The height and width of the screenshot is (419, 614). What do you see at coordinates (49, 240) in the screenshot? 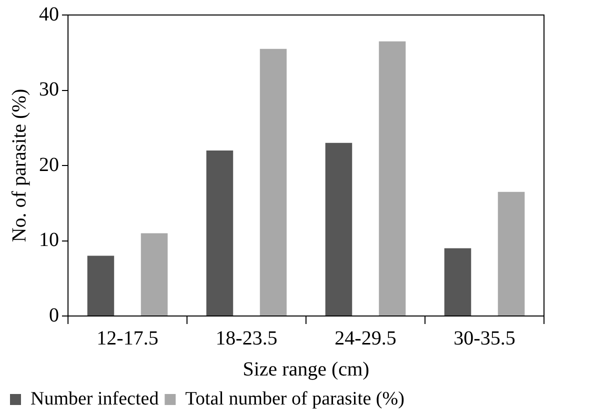
I see `y-tick-label: 10` at bounding box center [49, 240].